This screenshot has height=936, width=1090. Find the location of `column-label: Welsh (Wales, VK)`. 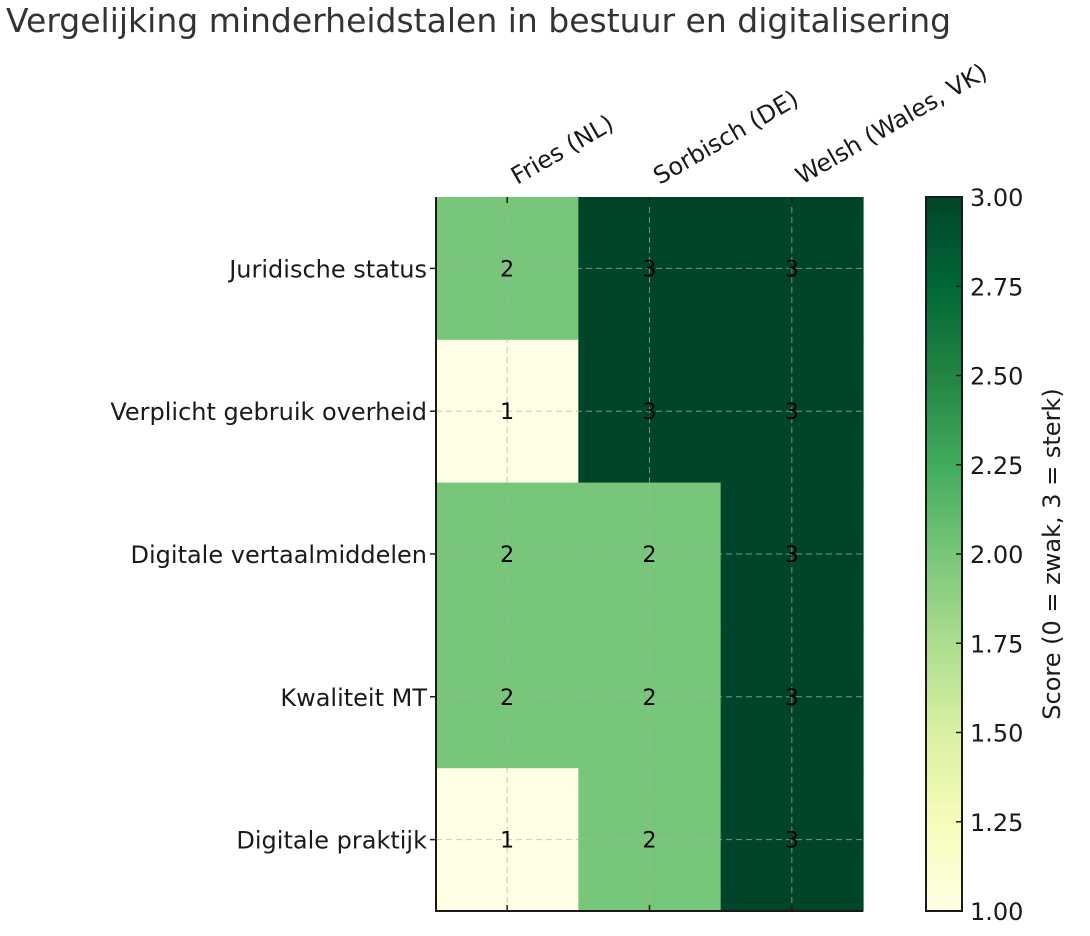

column-label: Welsh (Wales, VK) is located at coordinates (891, 124).